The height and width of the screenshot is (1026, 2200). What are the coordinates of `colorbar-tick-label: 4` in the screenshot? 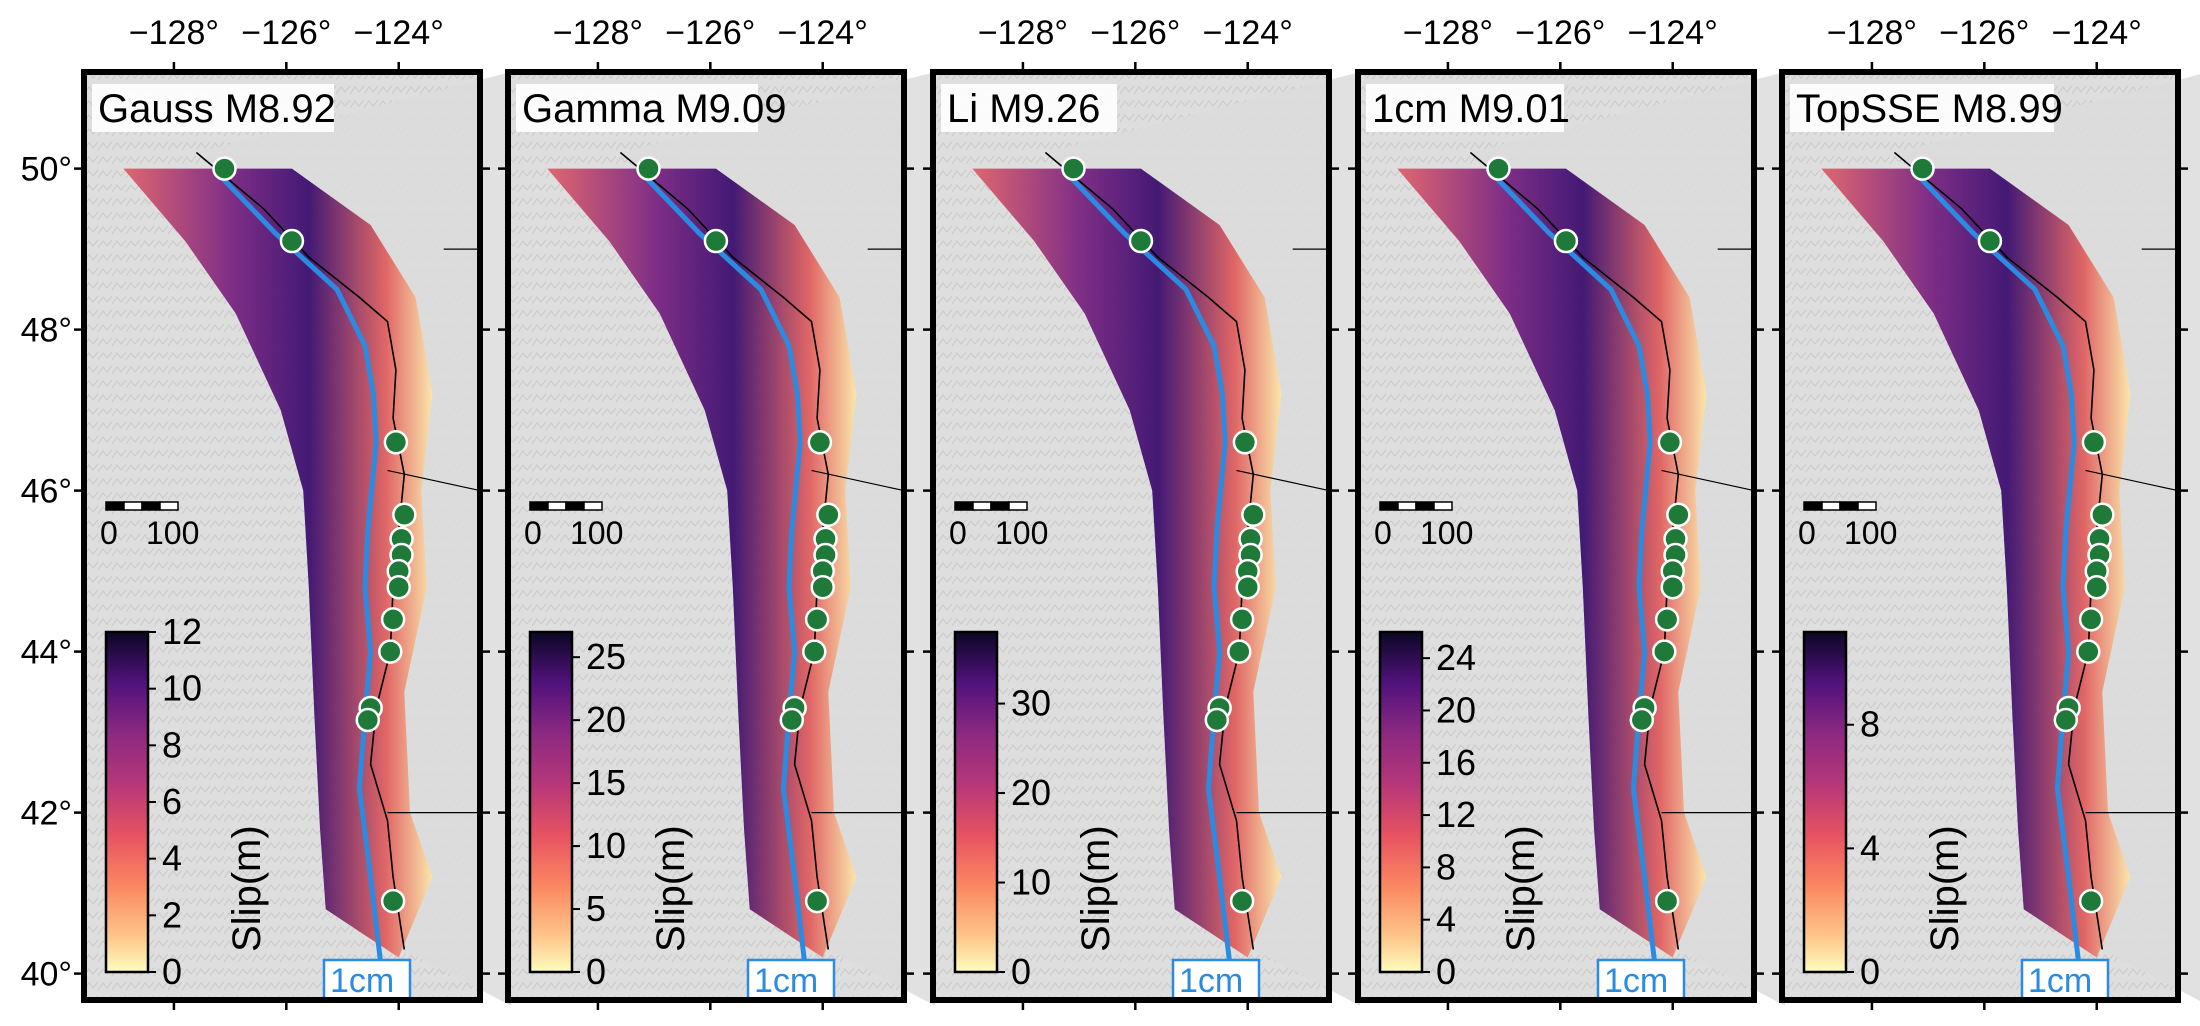 It's located at (172, 858).